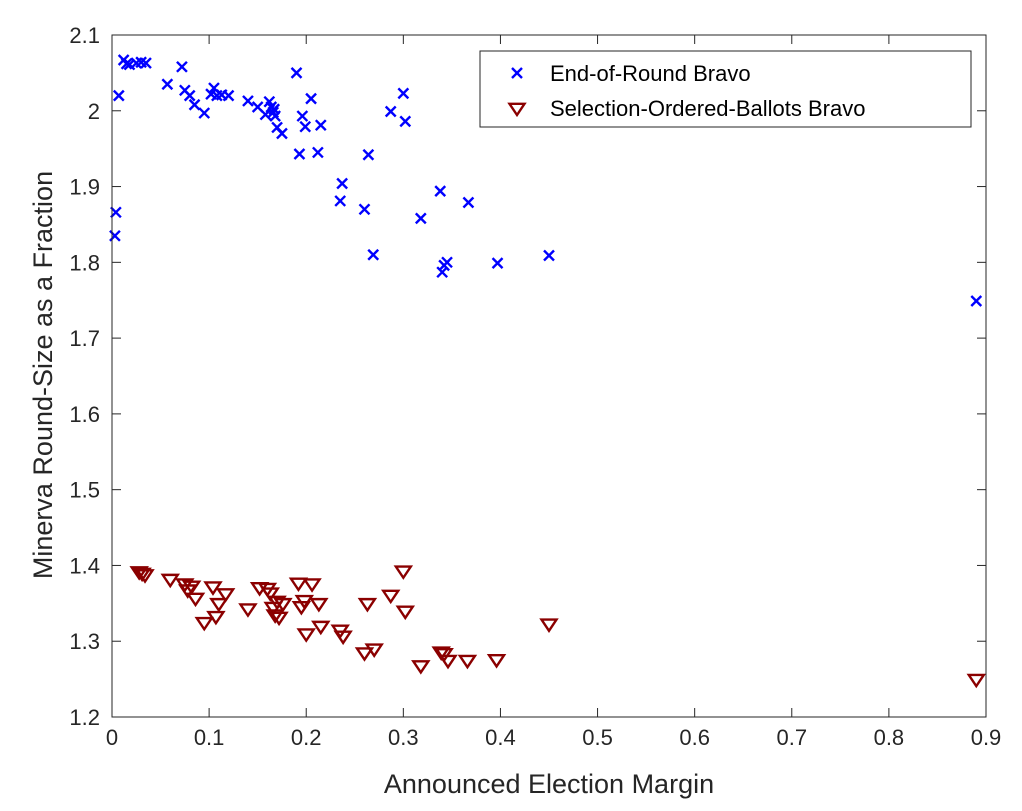  Describe the element at coordinates (84, 262) in the screenshot. I see `y-tick-label: 1.8` at that location.